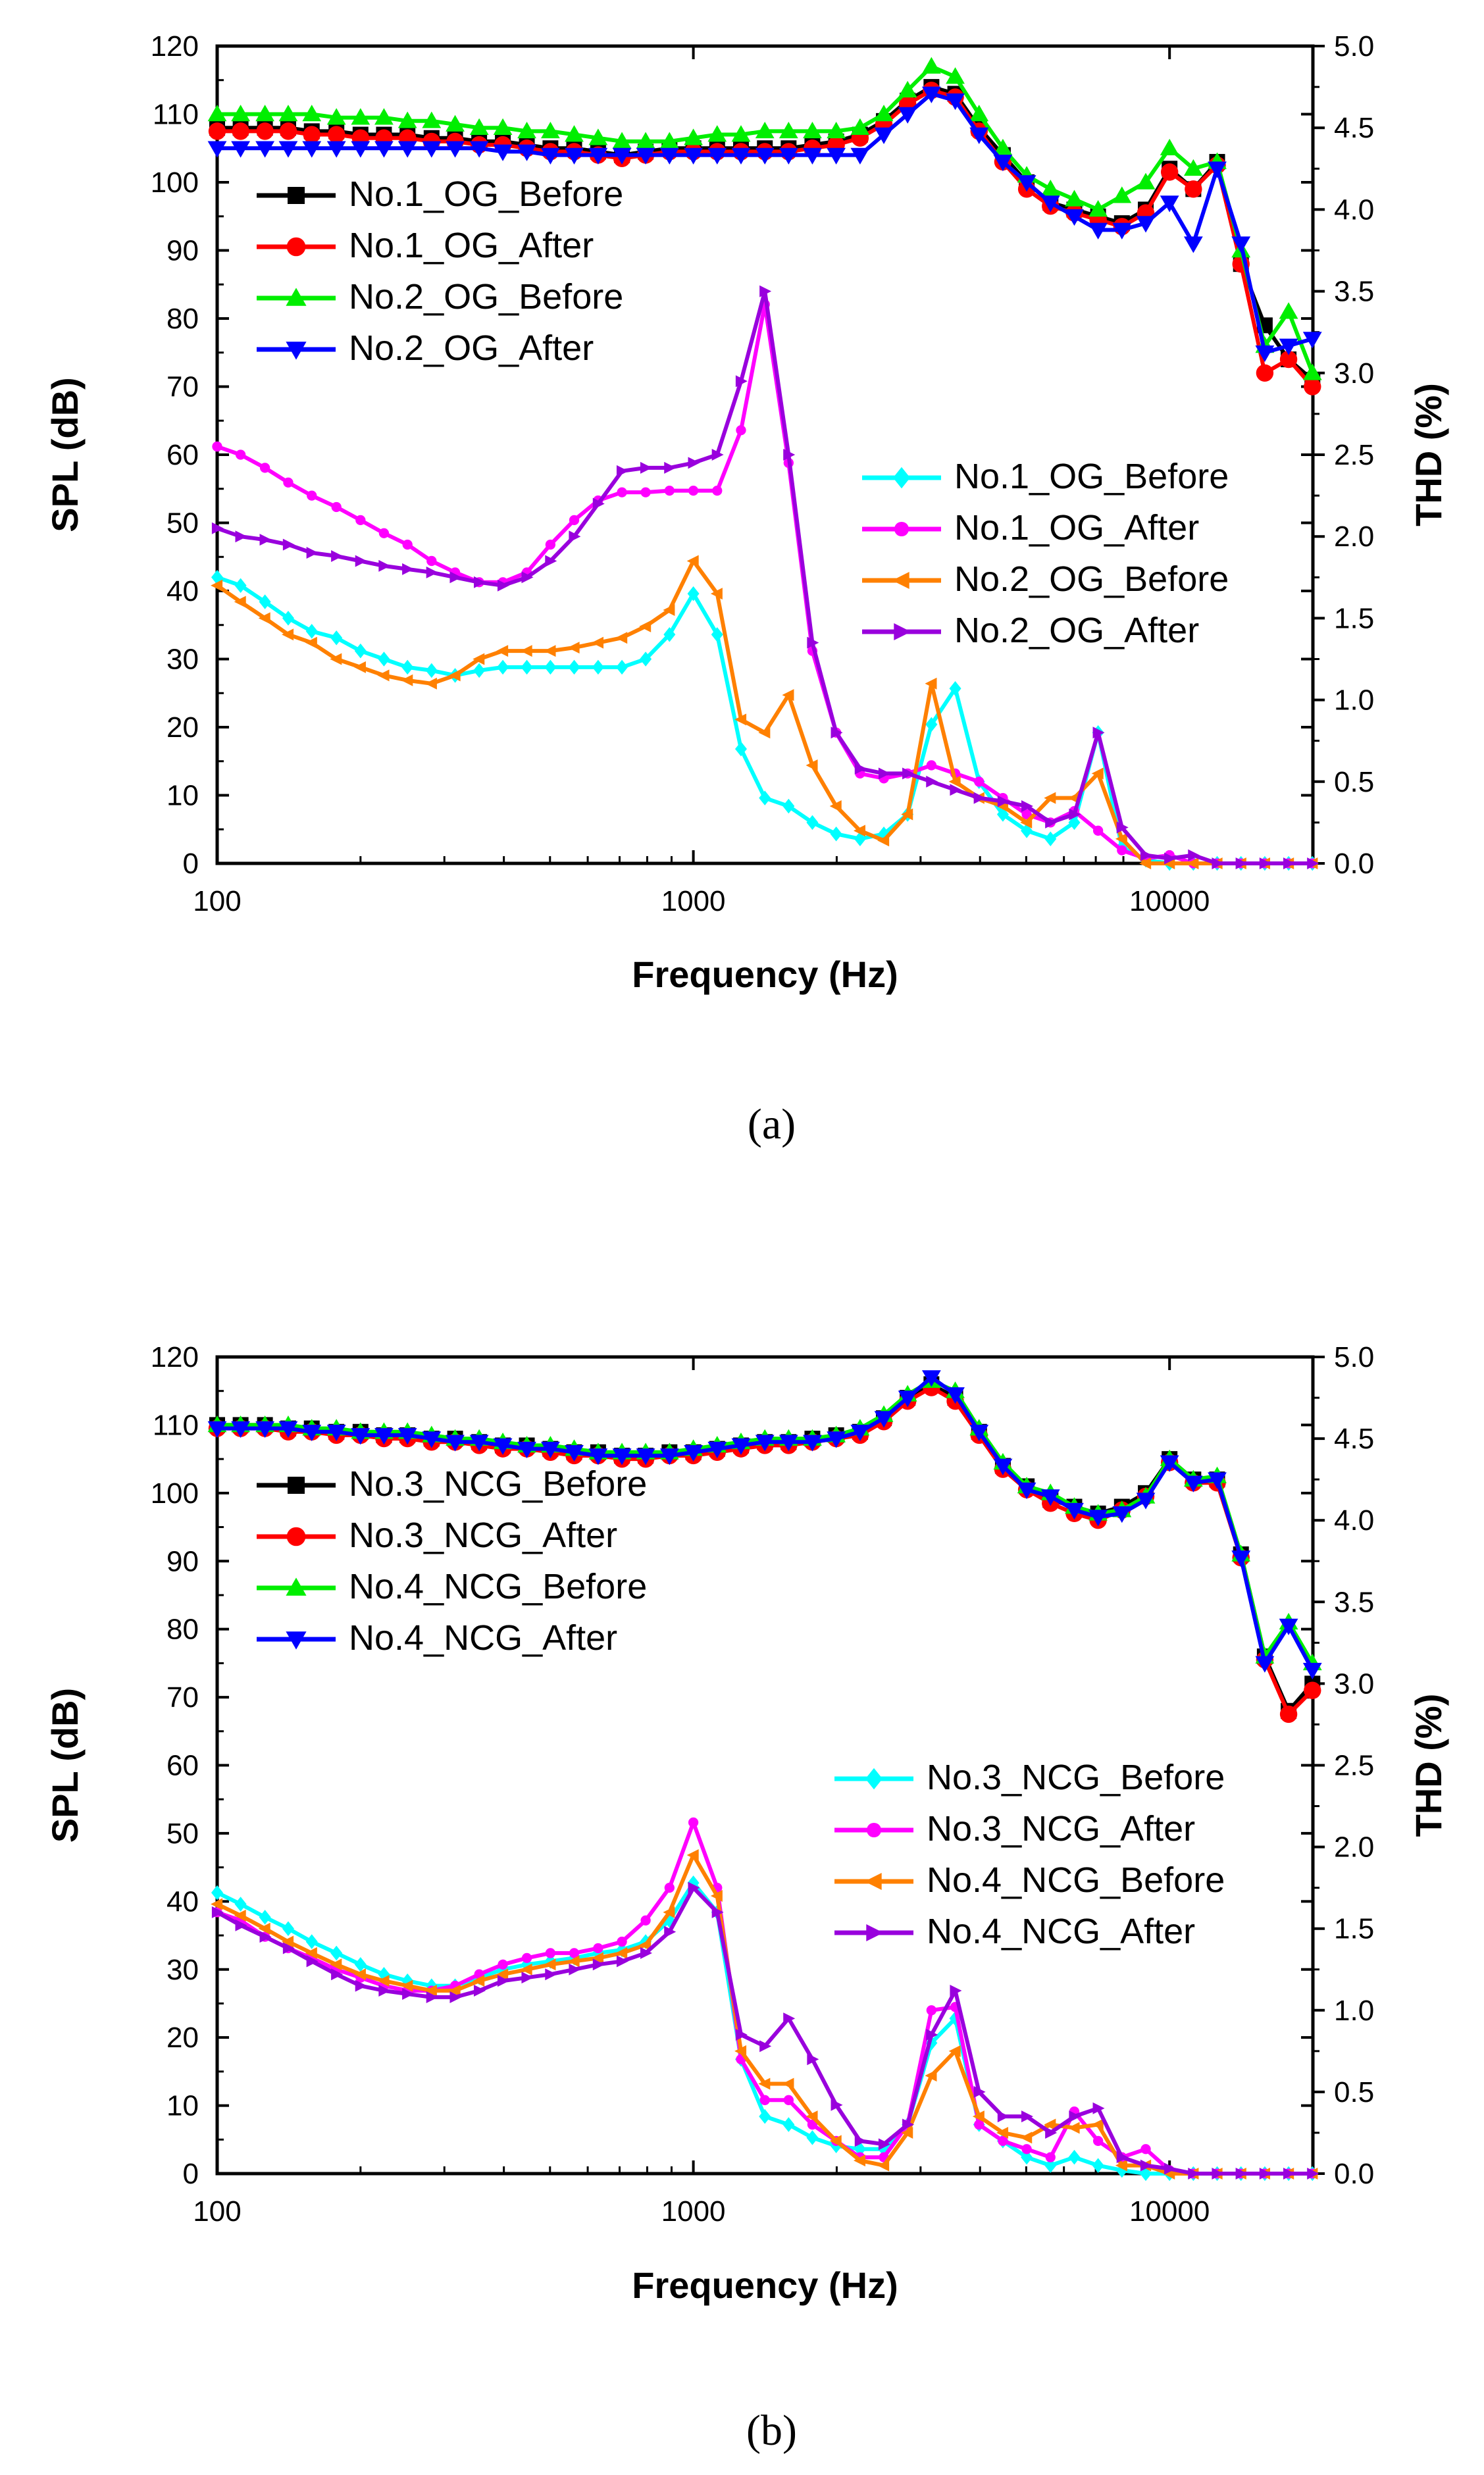  Describe the element at coordinates (1354, 864) in the screenshot. I see `y2-tick-label: 0.0` at that location.